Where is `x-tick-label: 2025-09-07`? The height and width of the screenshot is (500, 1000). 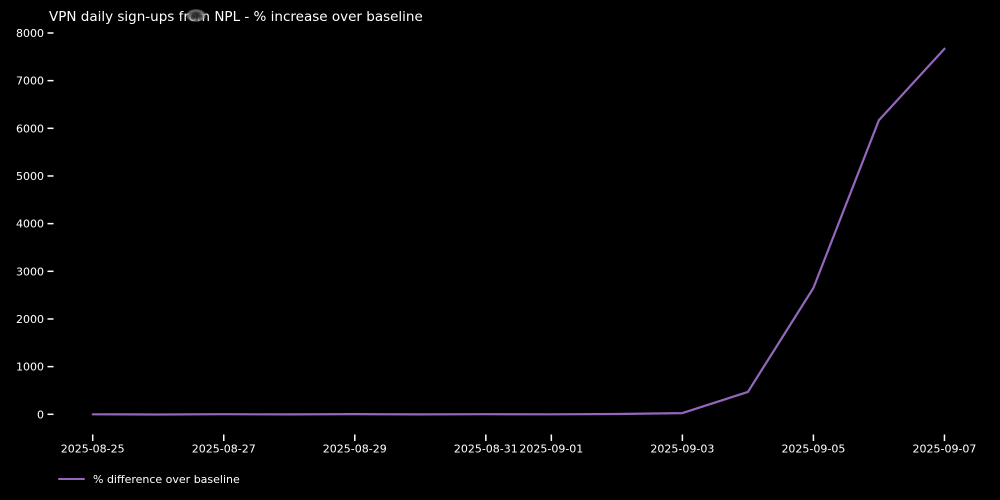
x-tick-label: 2025-09-07 is located at coordinates (944, 449).